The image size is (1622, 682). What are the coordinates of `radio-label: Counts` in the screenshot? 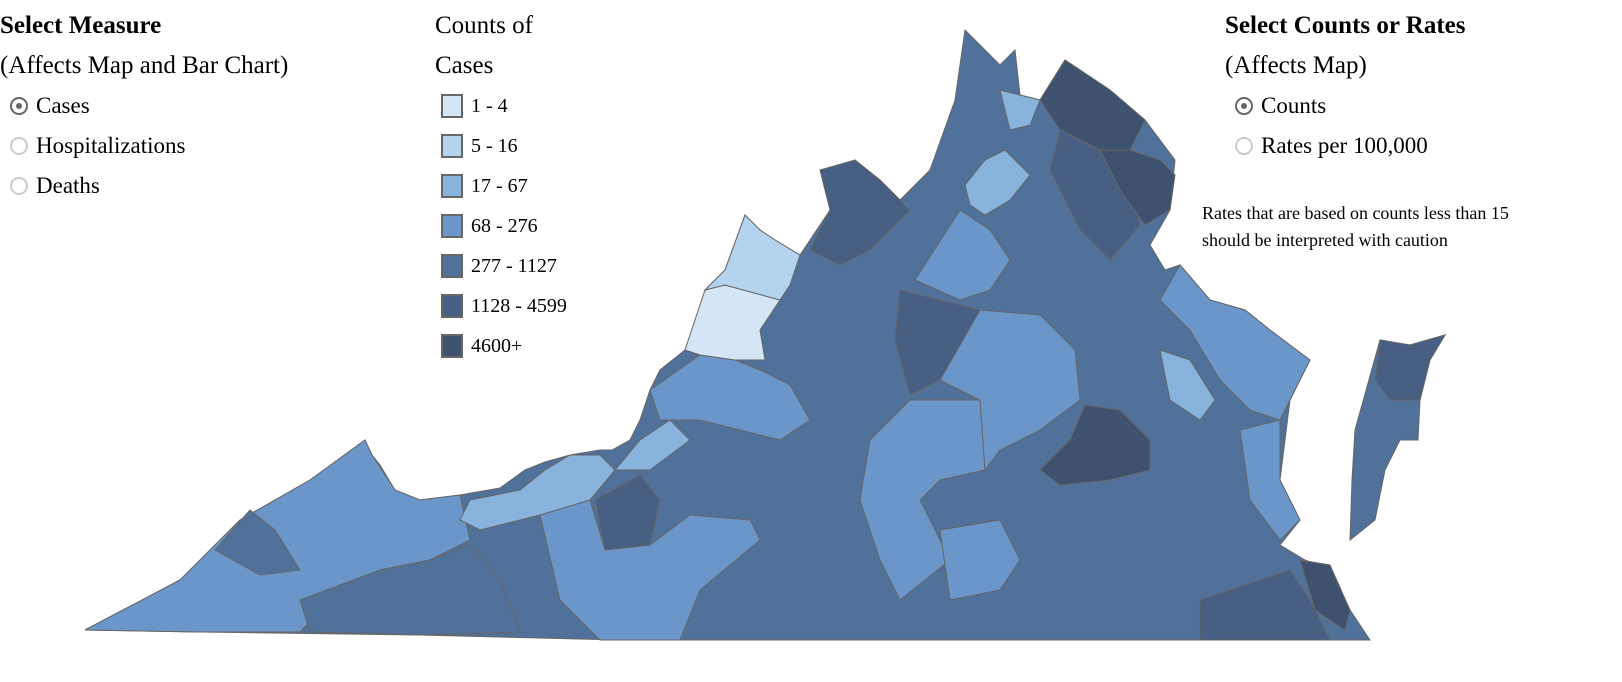 It's located at (1294, 105).